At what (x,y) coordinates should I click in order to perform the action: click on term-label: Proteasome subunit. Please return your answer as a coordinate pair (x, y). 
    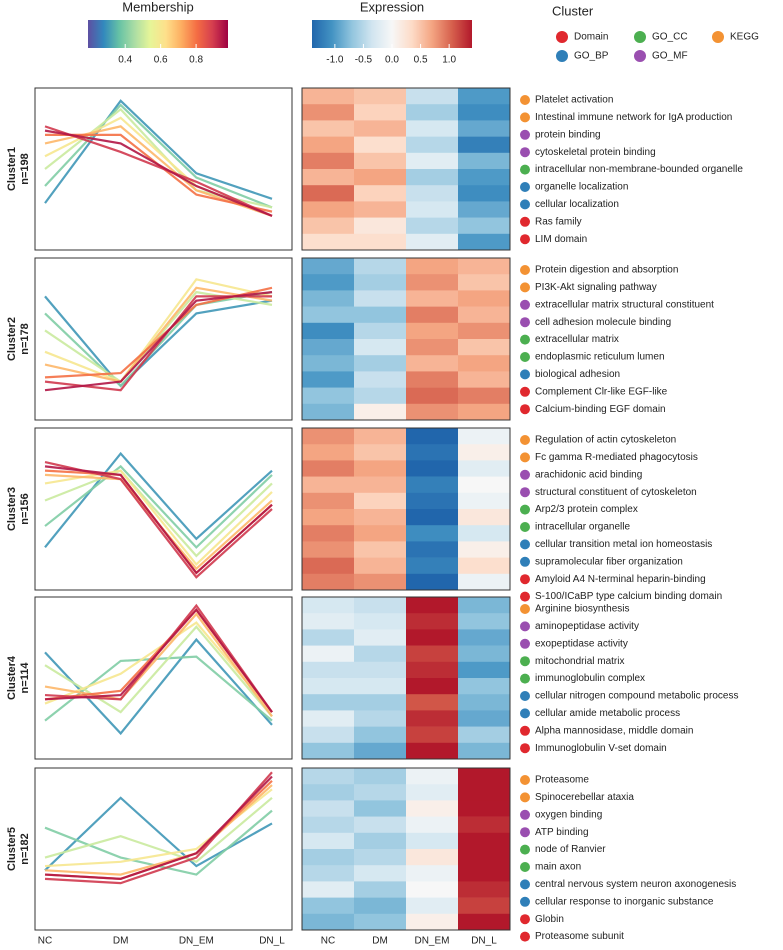
    Looking at the image, I should click on (579, 936).